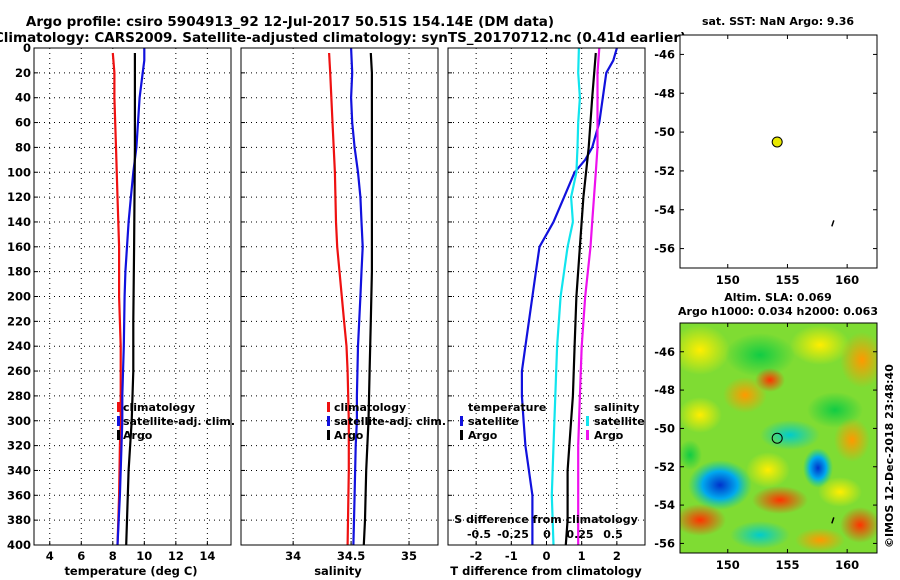  What do you see at coordinates (144, 556) in the screenshot?
I see `x-tick-label: 10` at bounding box center [144, 556].